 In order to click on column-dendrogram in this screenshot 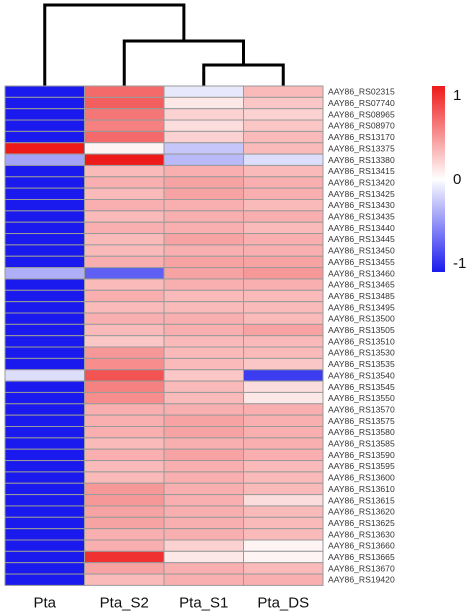, I will do `click(164, 45)`.